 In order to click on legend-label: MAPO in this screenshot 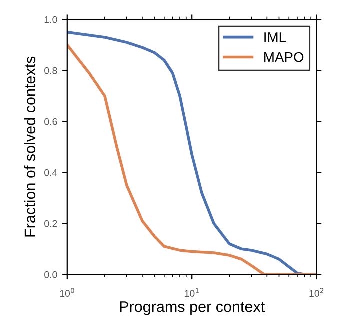, I will do `click(284, 57)`.